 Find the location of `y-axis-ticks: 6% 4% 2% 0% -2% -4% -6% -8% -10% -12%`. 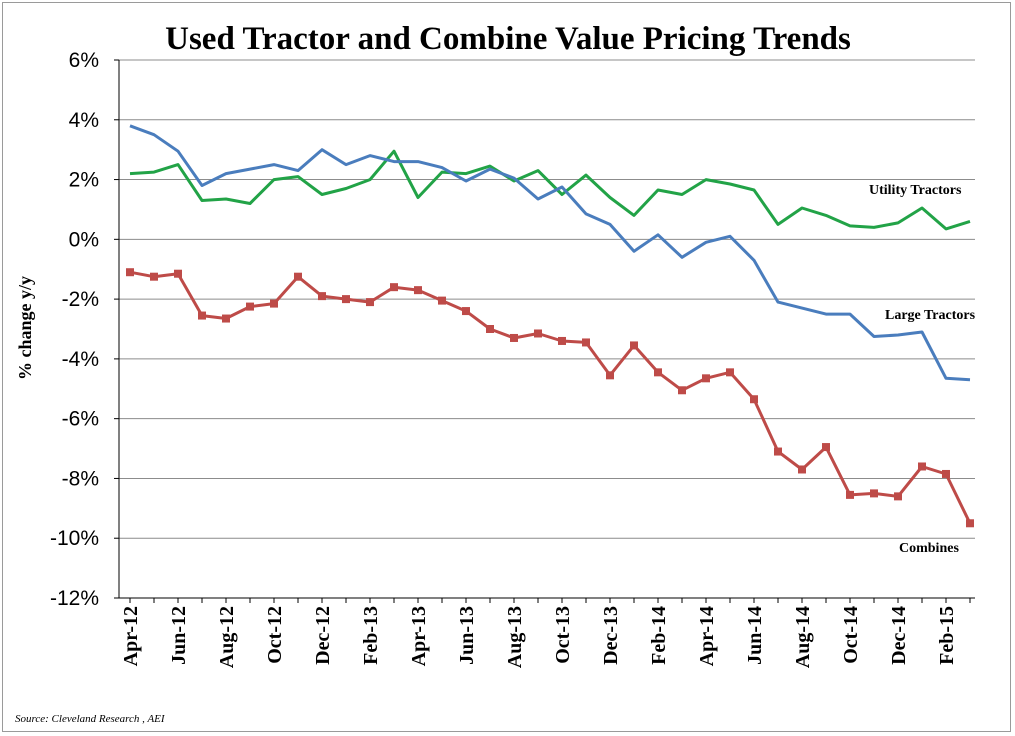

y-axis-ticks: 6% 4% 2% 0% -2% -4% -6% -8% -10% -12% is located at coordinates (74, 329).